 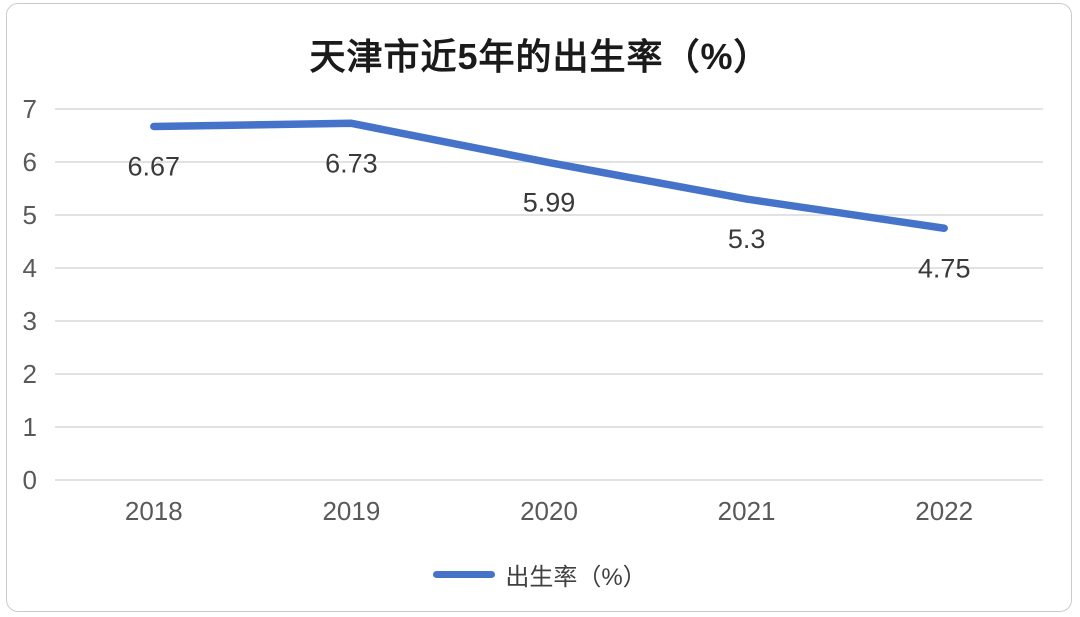 I want to click on y-axis-tick-label: 7, so click(x=30, y=109).